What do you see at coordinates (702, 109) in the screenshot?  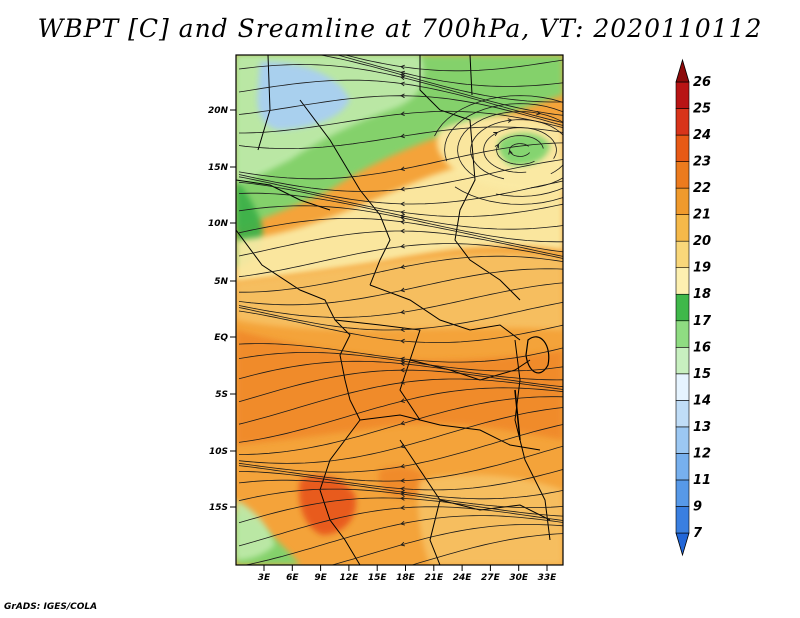 I see `colorbar-label: 25` at bounding box center [702, 109].